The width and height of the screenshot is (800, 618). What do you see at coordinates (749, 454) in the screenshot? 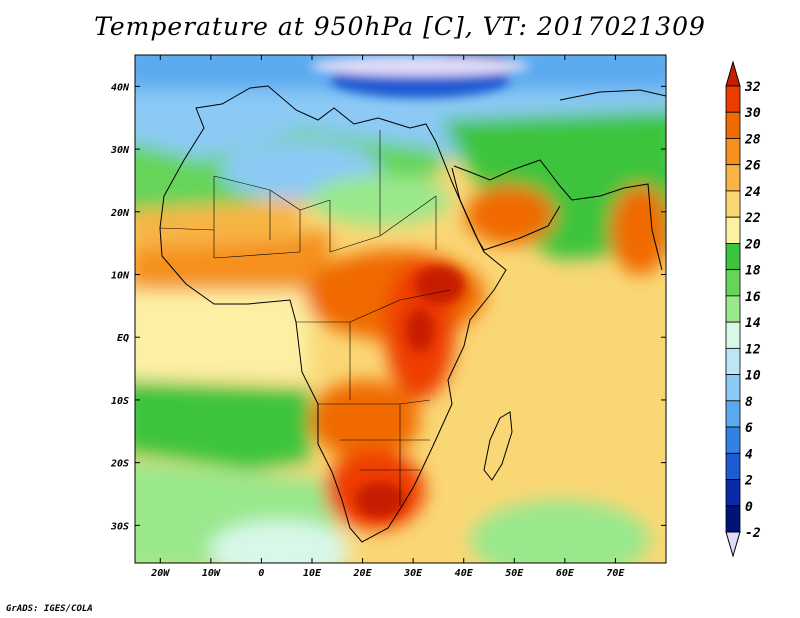
I see `colorbar-label: 4` at bounding box center [749, 454].